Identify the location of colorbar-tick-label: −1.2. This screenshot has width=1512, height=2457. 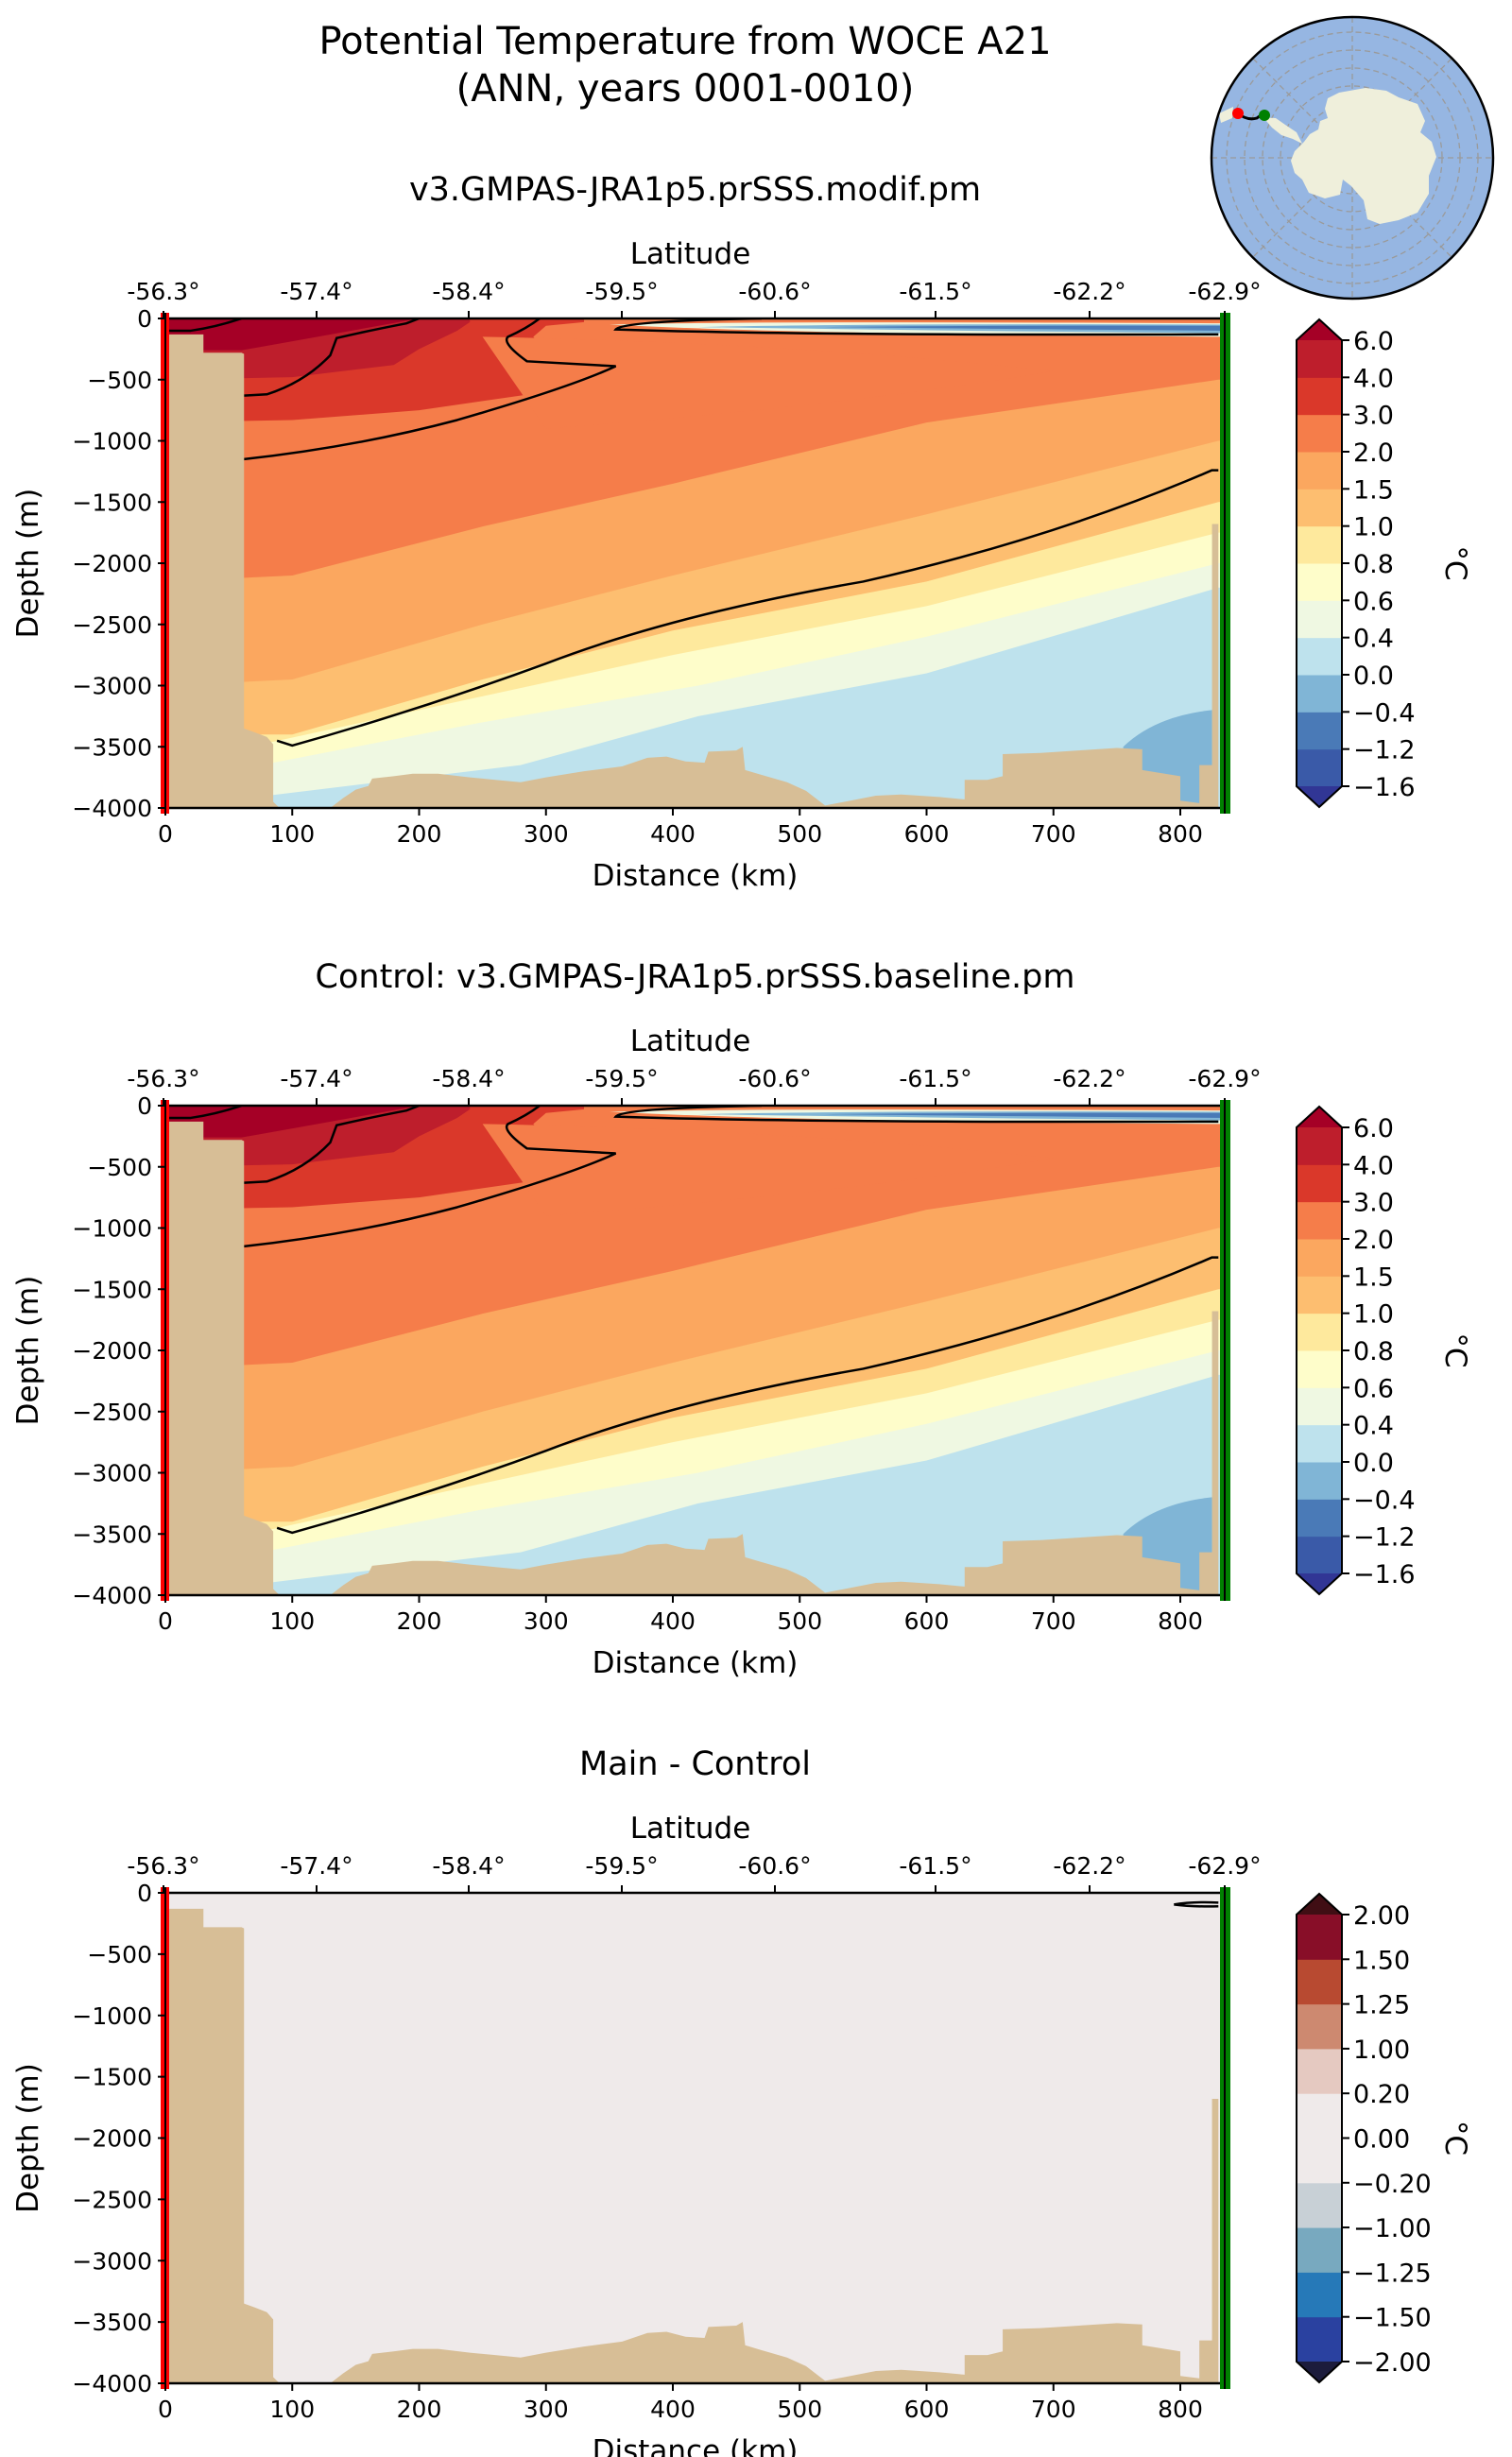
(1384, 750).